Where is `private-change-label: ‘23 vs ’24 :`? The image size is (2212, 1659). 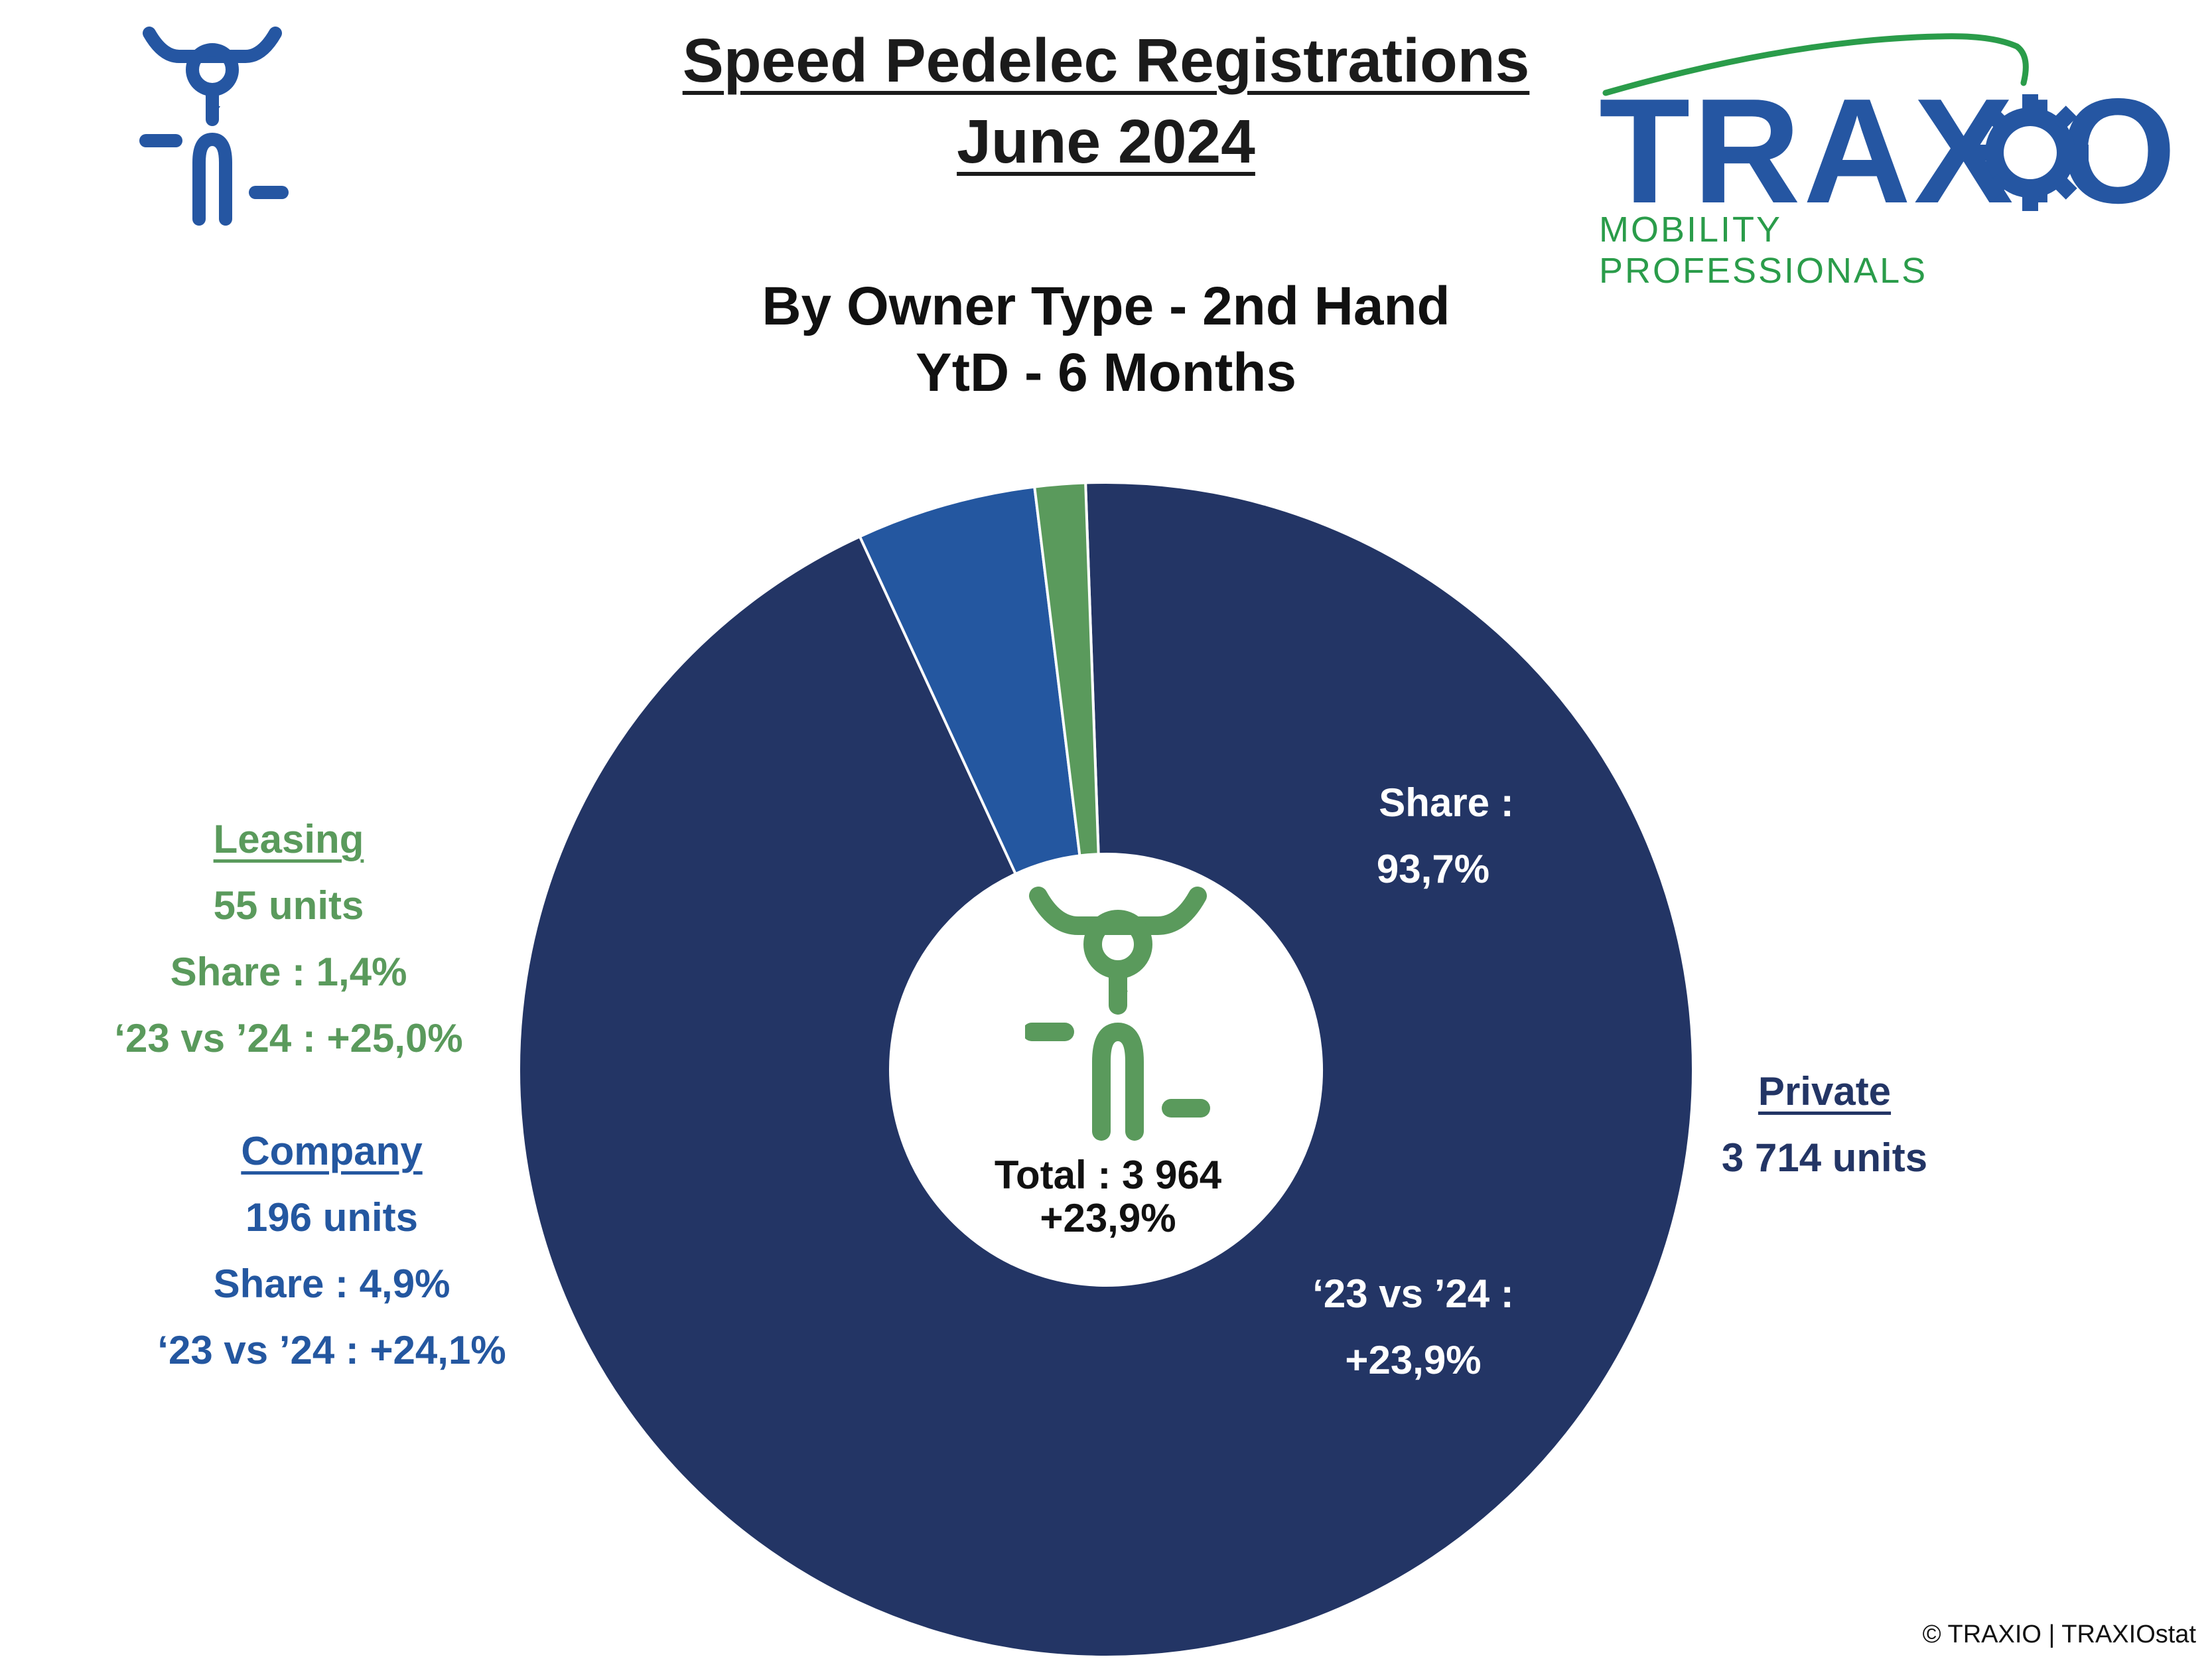 private-change-label: ‘23 vs ’24 : is located at coordinates (1413, 1293).